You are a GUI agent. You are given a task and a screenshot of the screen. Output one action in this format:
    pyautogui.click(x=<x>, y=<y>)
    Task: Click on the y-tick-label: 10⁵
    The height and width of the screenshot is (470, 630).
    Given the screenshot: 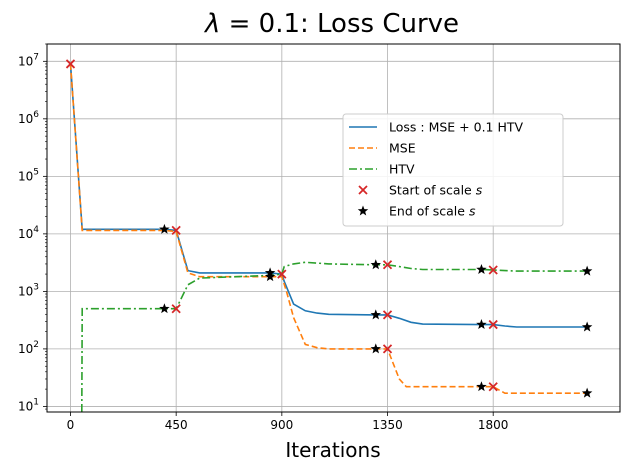 What is the action you would take?
    pyautogui.click(x=28, y=175)
    